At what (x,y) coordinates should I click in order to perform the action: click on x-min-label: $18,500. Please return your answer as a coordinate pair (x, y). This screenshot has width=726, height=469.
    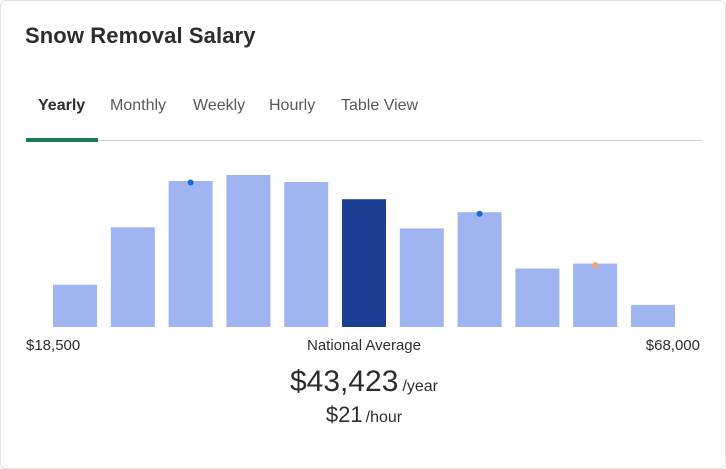
    Looking at the image, I should click on (53, 345).